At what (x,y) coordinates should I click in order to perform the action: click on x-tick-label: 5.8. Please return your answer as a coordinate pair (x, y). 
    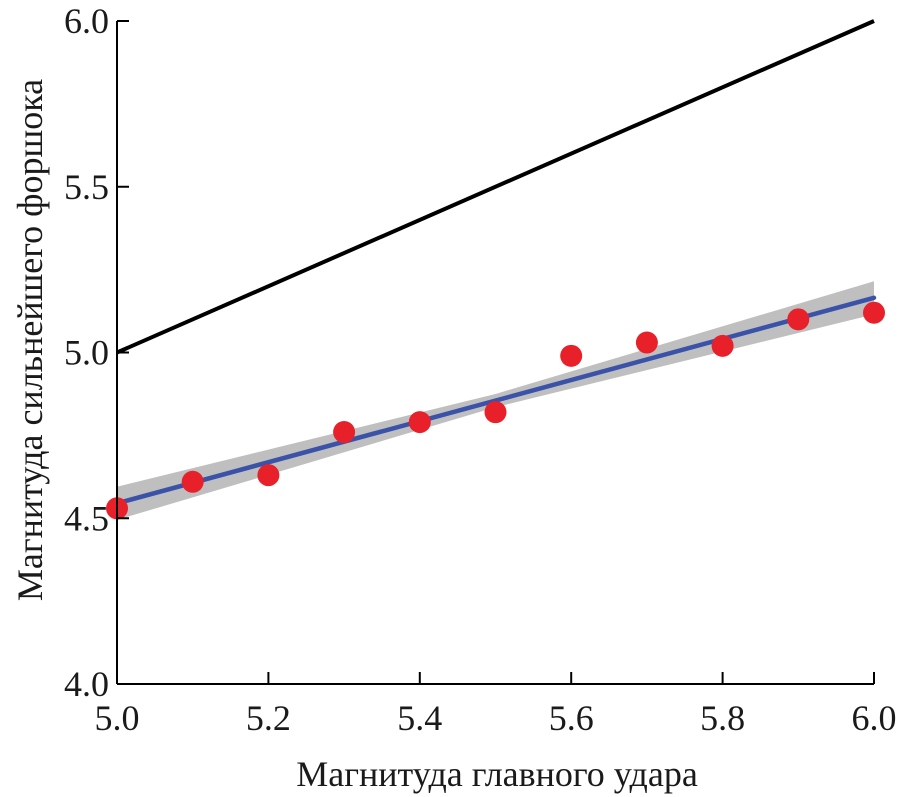
    Looking at the image, I should click on (722, 718).